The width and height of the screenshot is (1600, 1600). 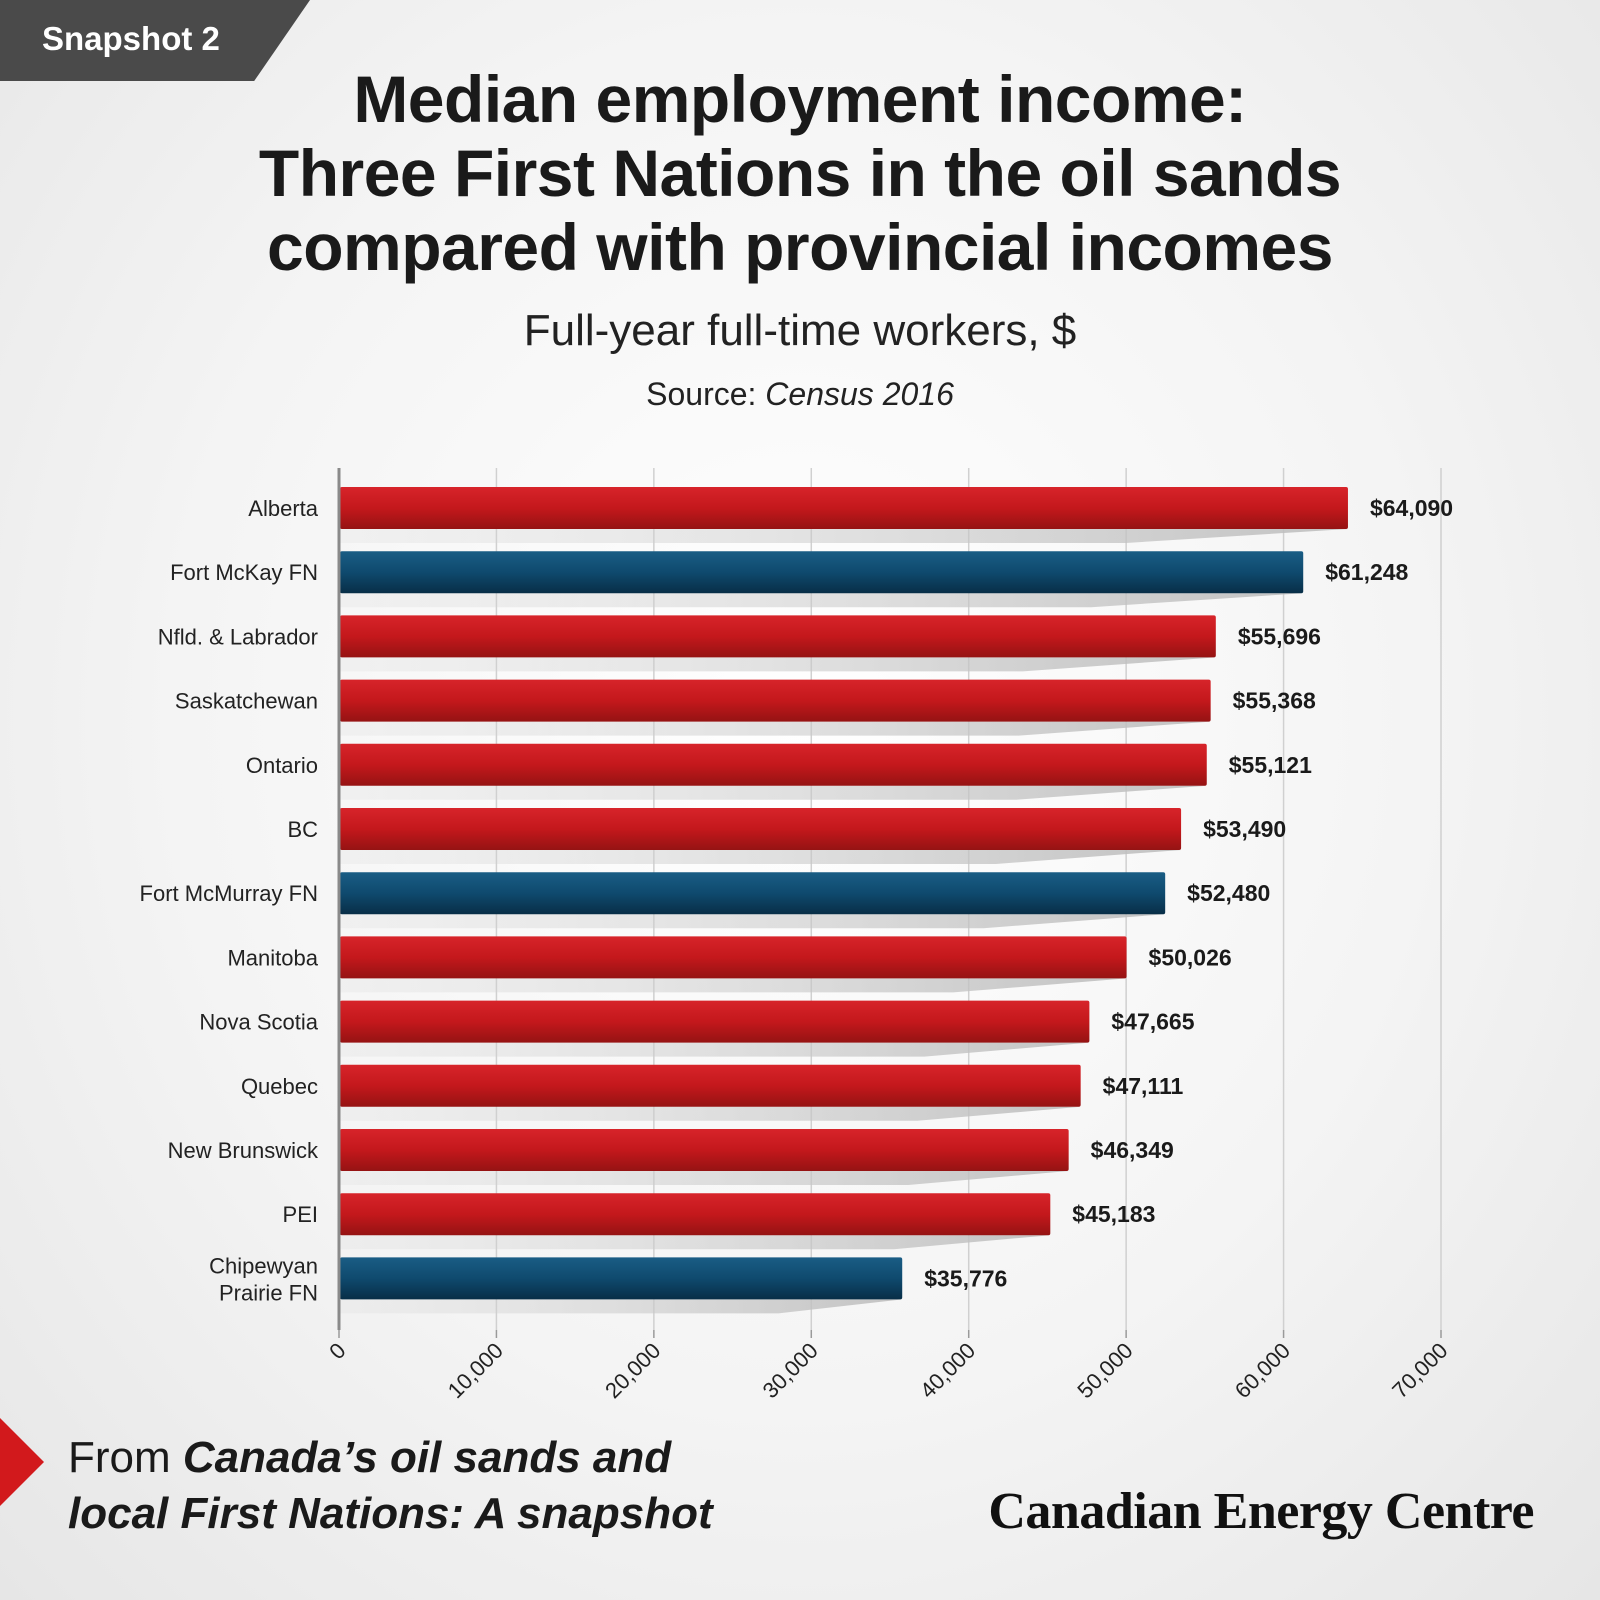 I want to click on category-label: Quebec, so click(x=279, y=1086).